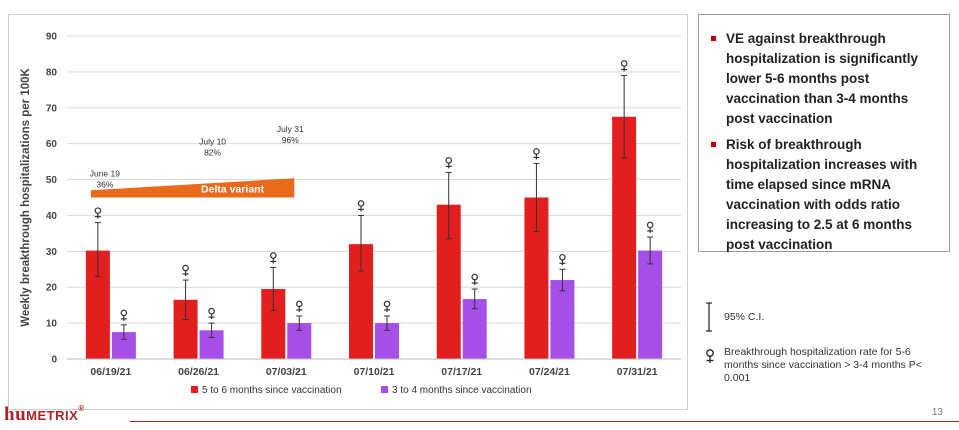  I want to click on x-tick-label: 07/24/21, so click(549, 372).